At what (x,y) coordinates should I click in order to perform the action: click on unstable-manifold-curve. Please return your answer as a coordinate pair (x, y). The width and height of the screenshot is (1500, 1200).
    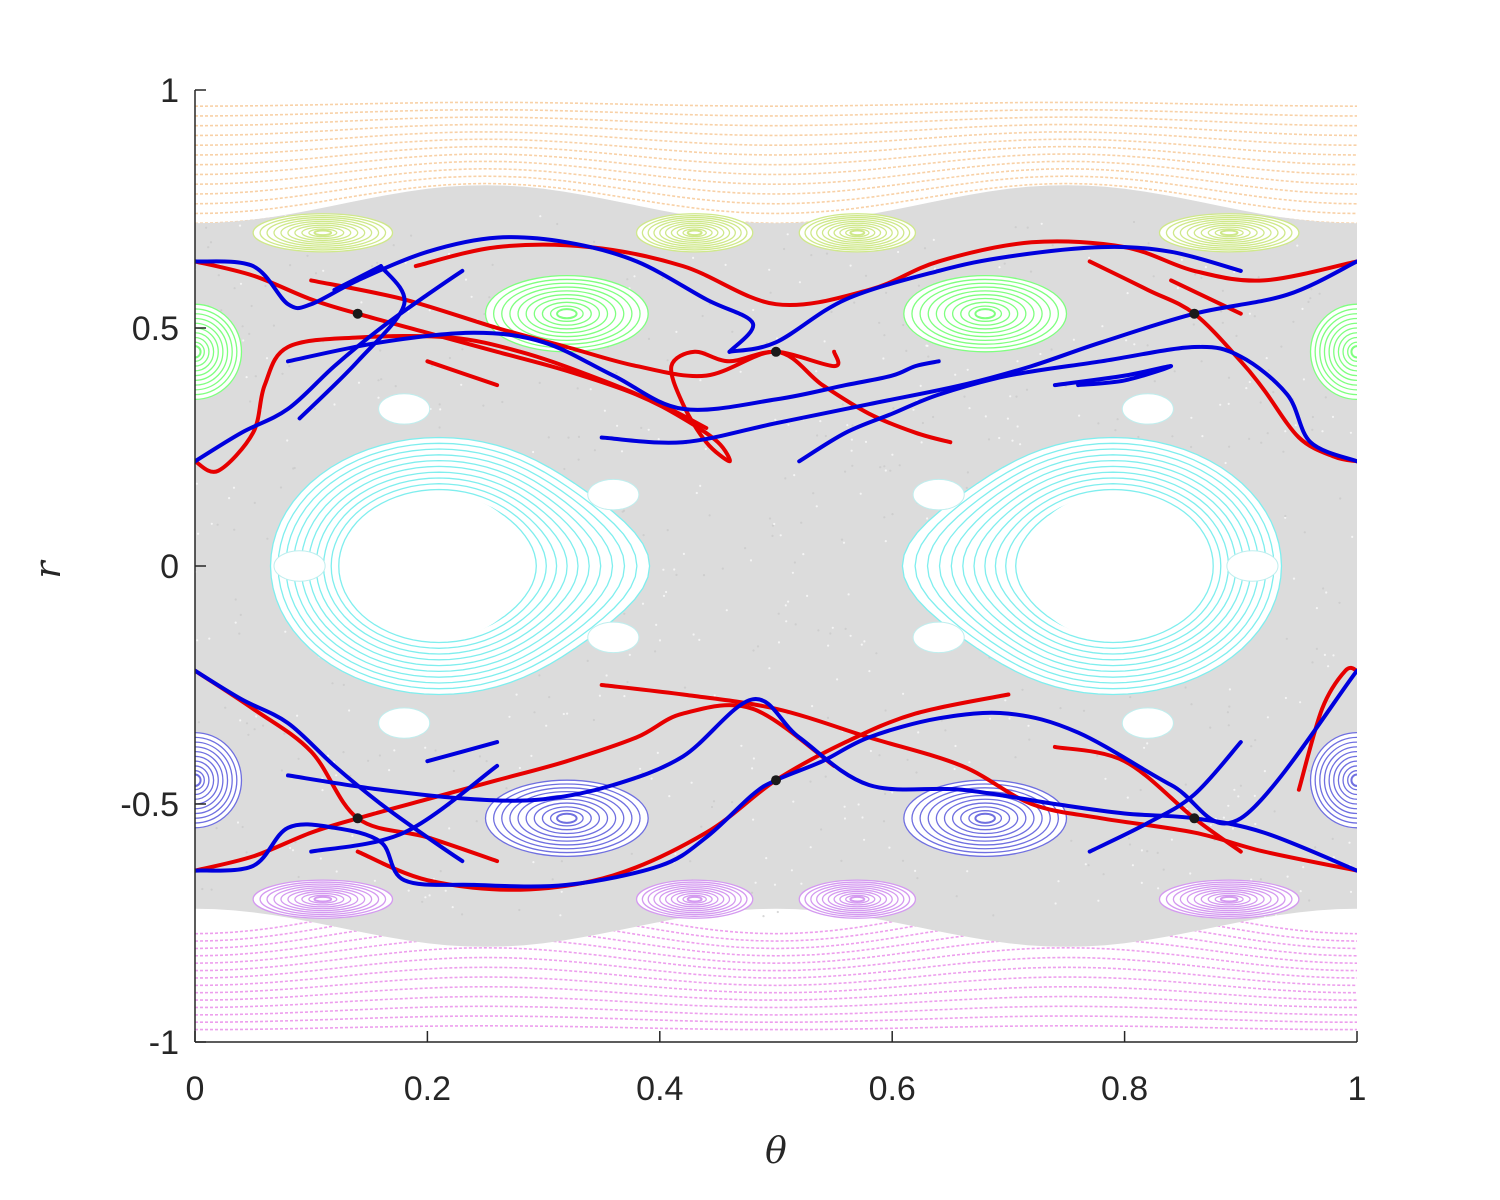
    Looking at the image, I should click on (631, 361).